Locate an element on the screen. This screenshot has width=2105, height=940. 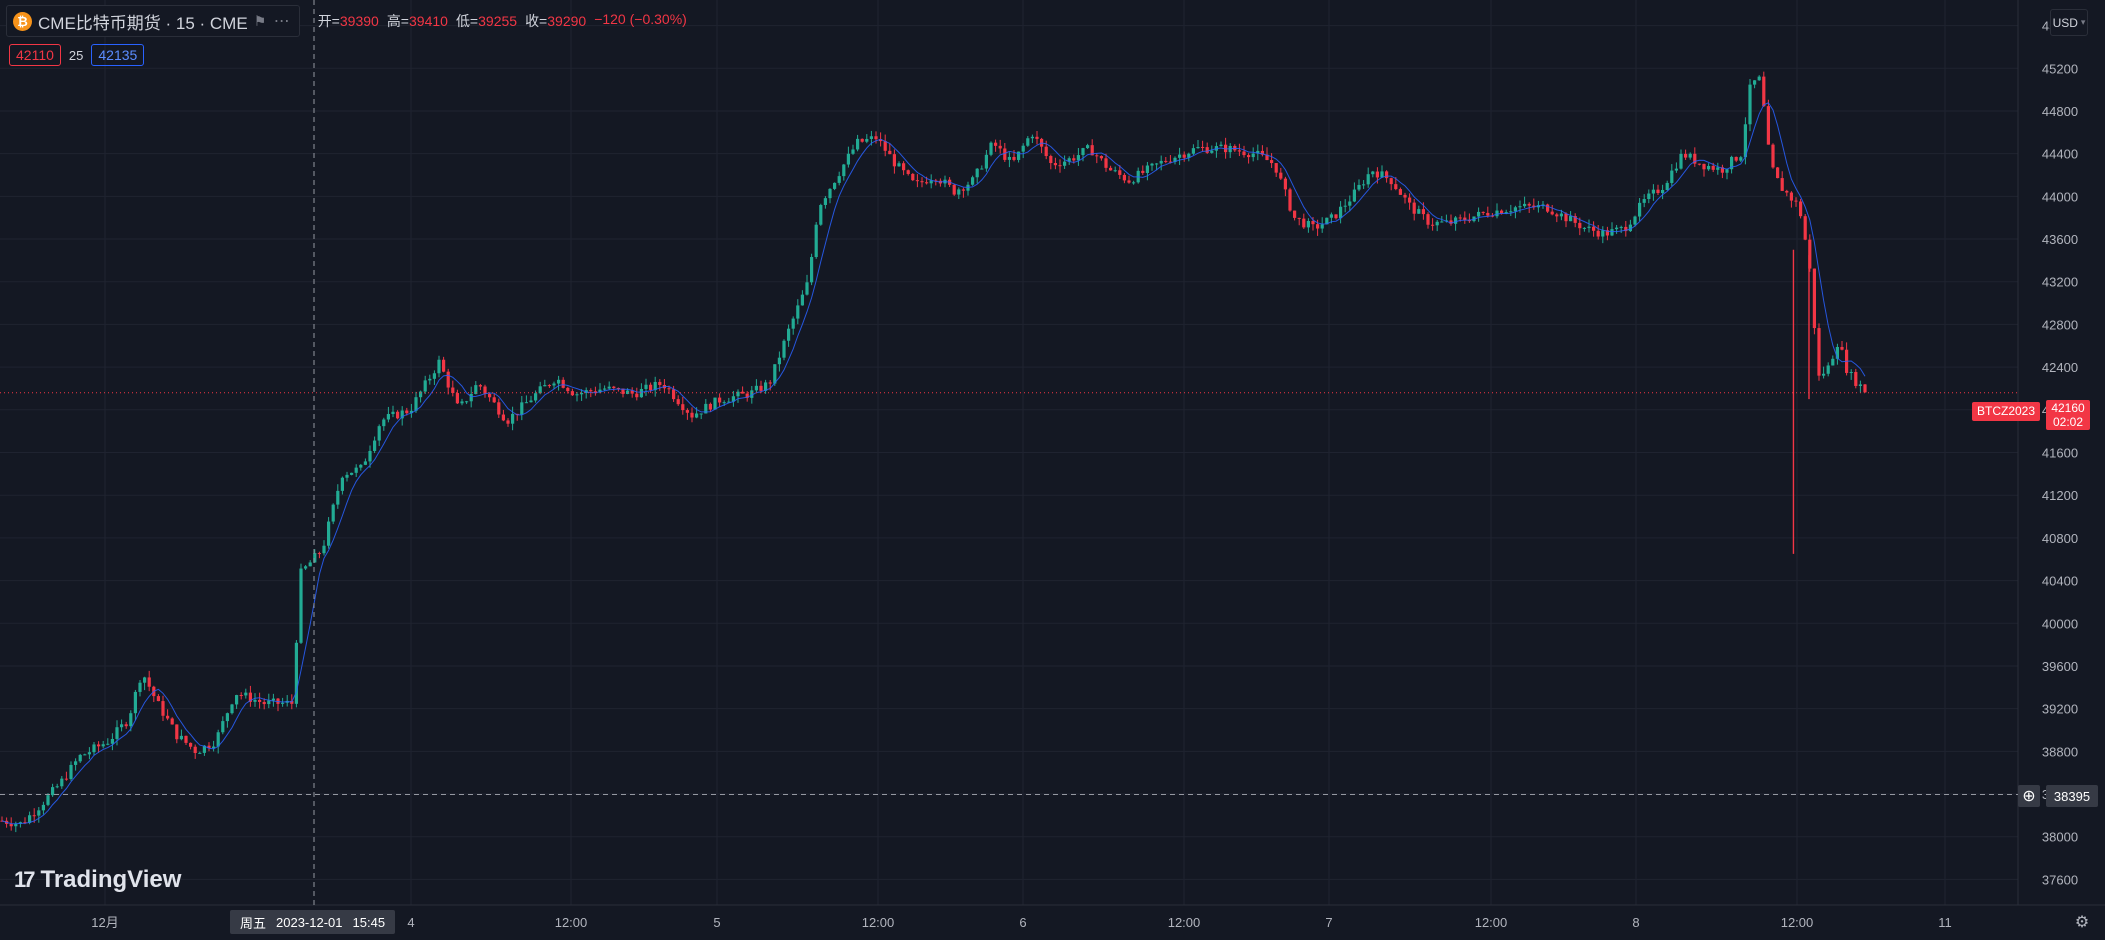
x-tick-label: 6 is located at coordinates (1022, 922).